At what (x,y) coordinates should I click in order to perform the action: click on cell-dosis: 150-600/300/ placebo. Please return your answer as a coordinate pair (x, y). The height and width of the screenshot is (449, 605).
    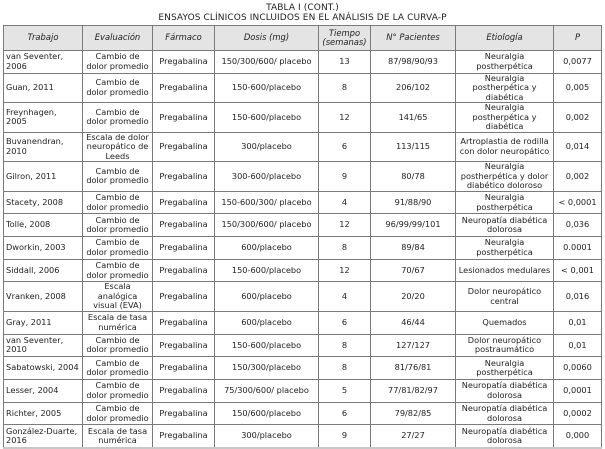
    Looking at the image, I should click on (266, 202).